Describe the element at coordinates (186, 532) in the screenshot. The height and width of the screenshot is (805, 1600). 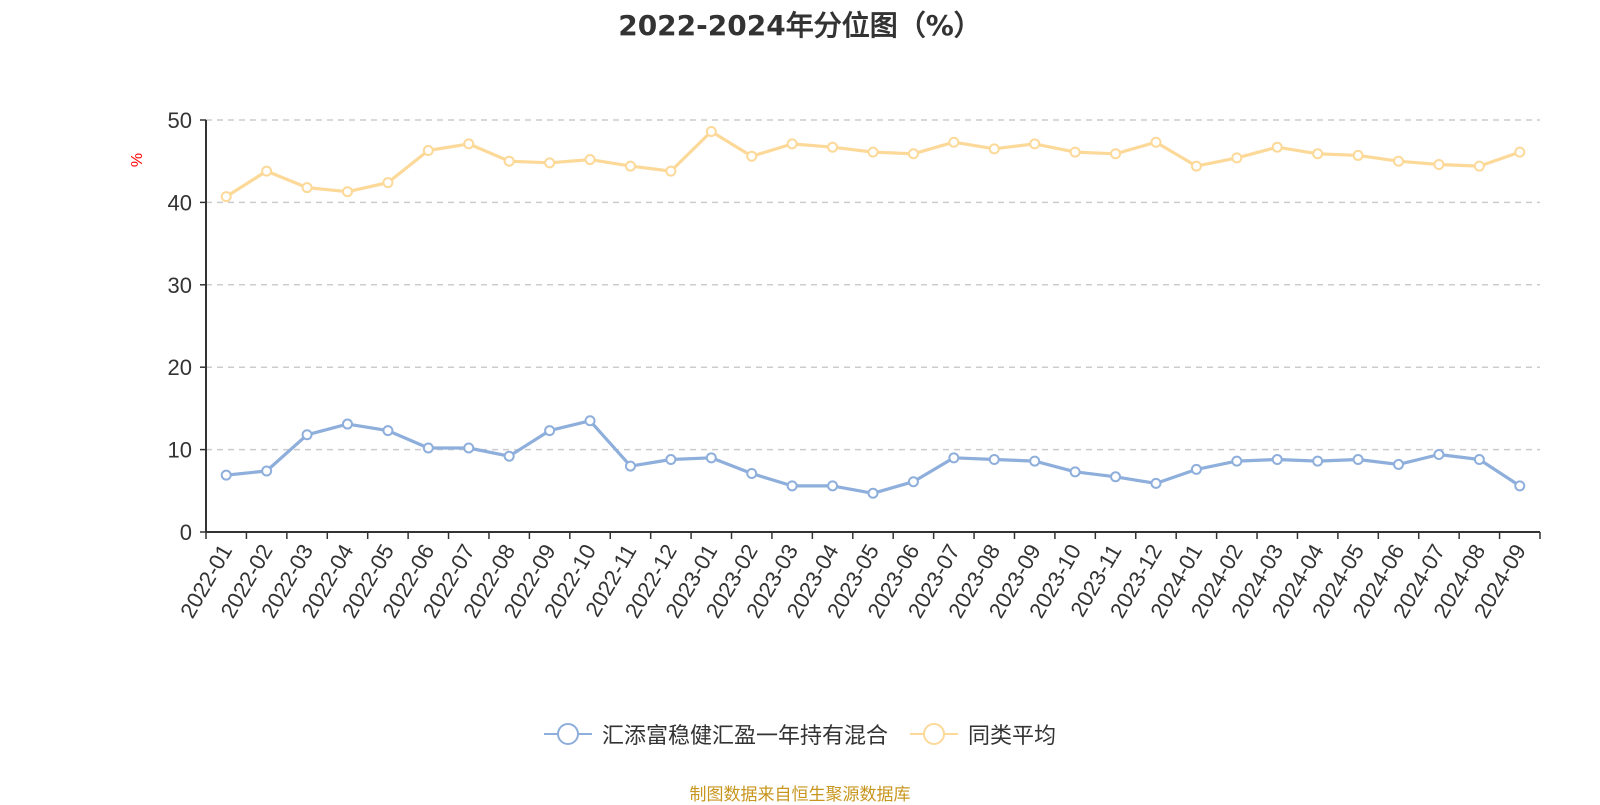
I see `y-tick-label: 0` at that location.